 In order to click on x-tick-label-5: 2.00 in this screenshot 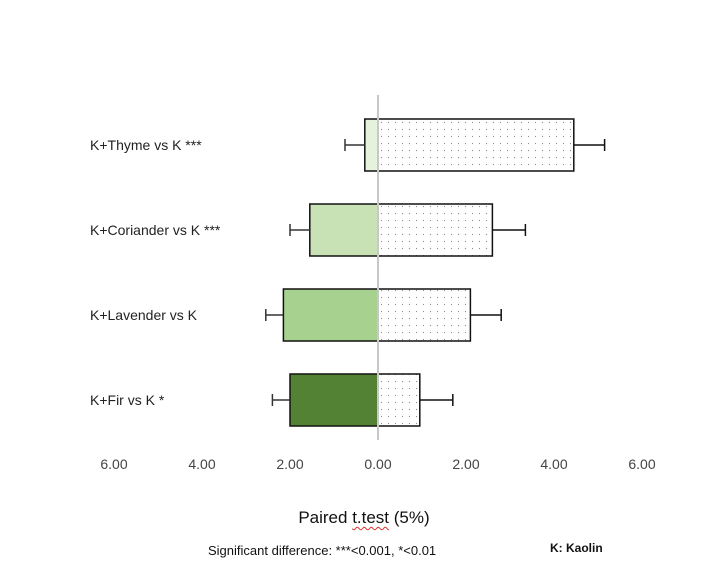, I will do `click(465, 464)`.